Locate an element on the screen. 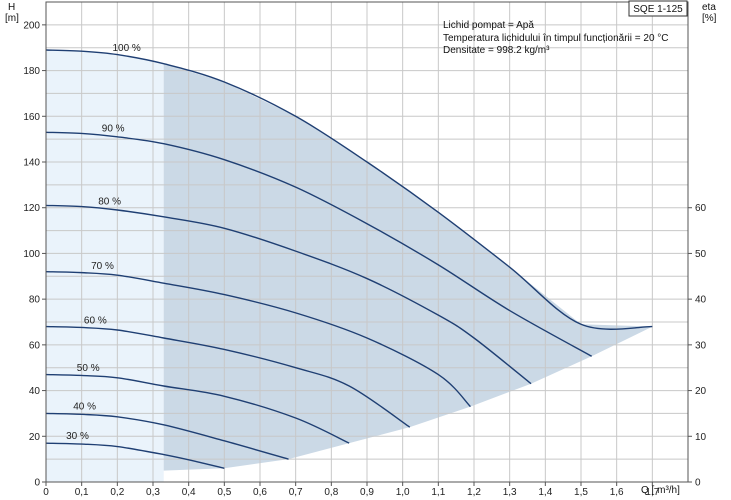 The image size is (731, 500). x-tick-label: 1,3 is located at coordinates (510, 492).